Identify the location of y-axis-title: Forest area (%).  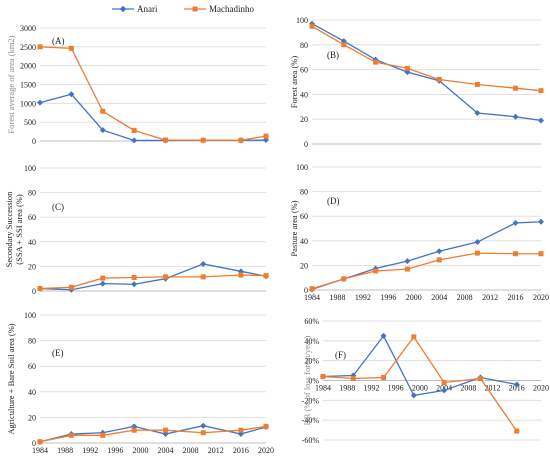
(294, 82).